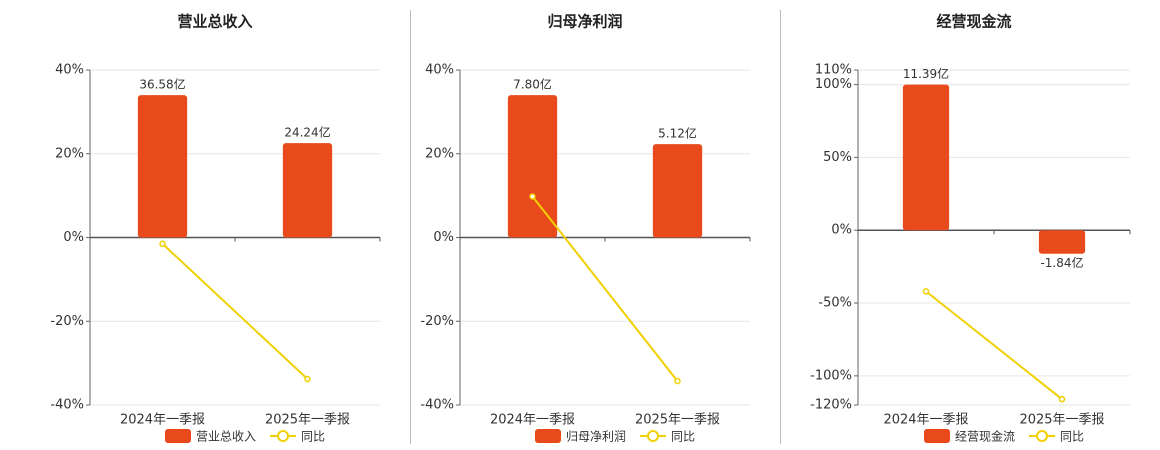 The width and height of the screenshot is (1160, 450). What do you see at coordinates (214, 22) in the screenshot?
I see `chart-title: 营业总收入` at bounding box center [214, 22].